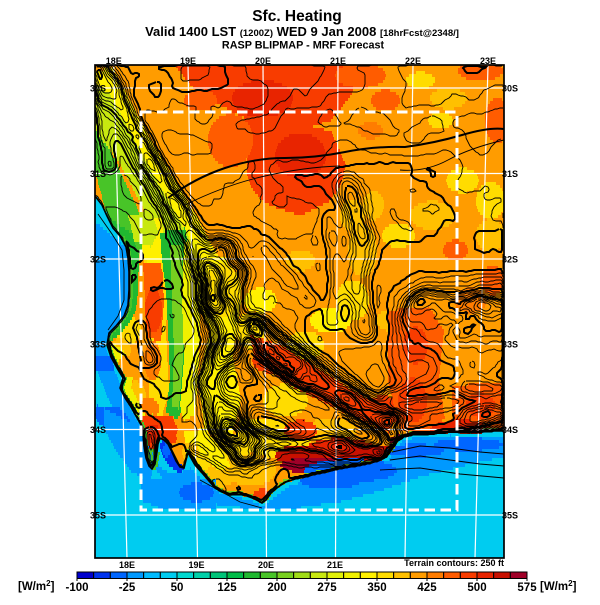  What do you see at coordinates (327, 588) in the screenshot?
I see `svg-text: 275` at bounding box center [327, 588].